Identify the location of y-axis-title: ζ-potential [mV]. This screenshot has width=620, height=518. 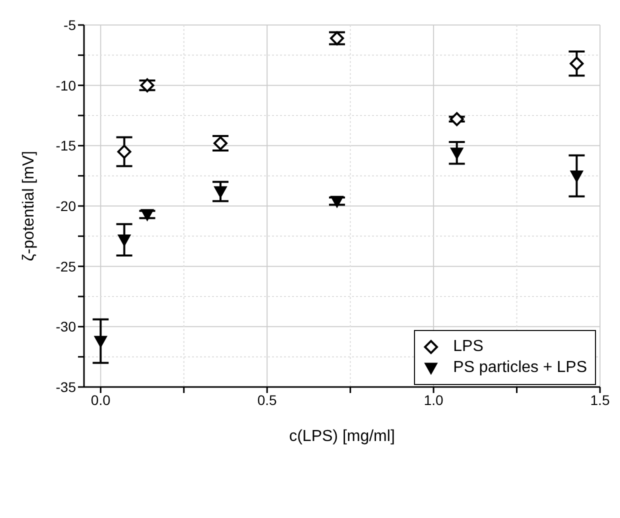
(29, 206).